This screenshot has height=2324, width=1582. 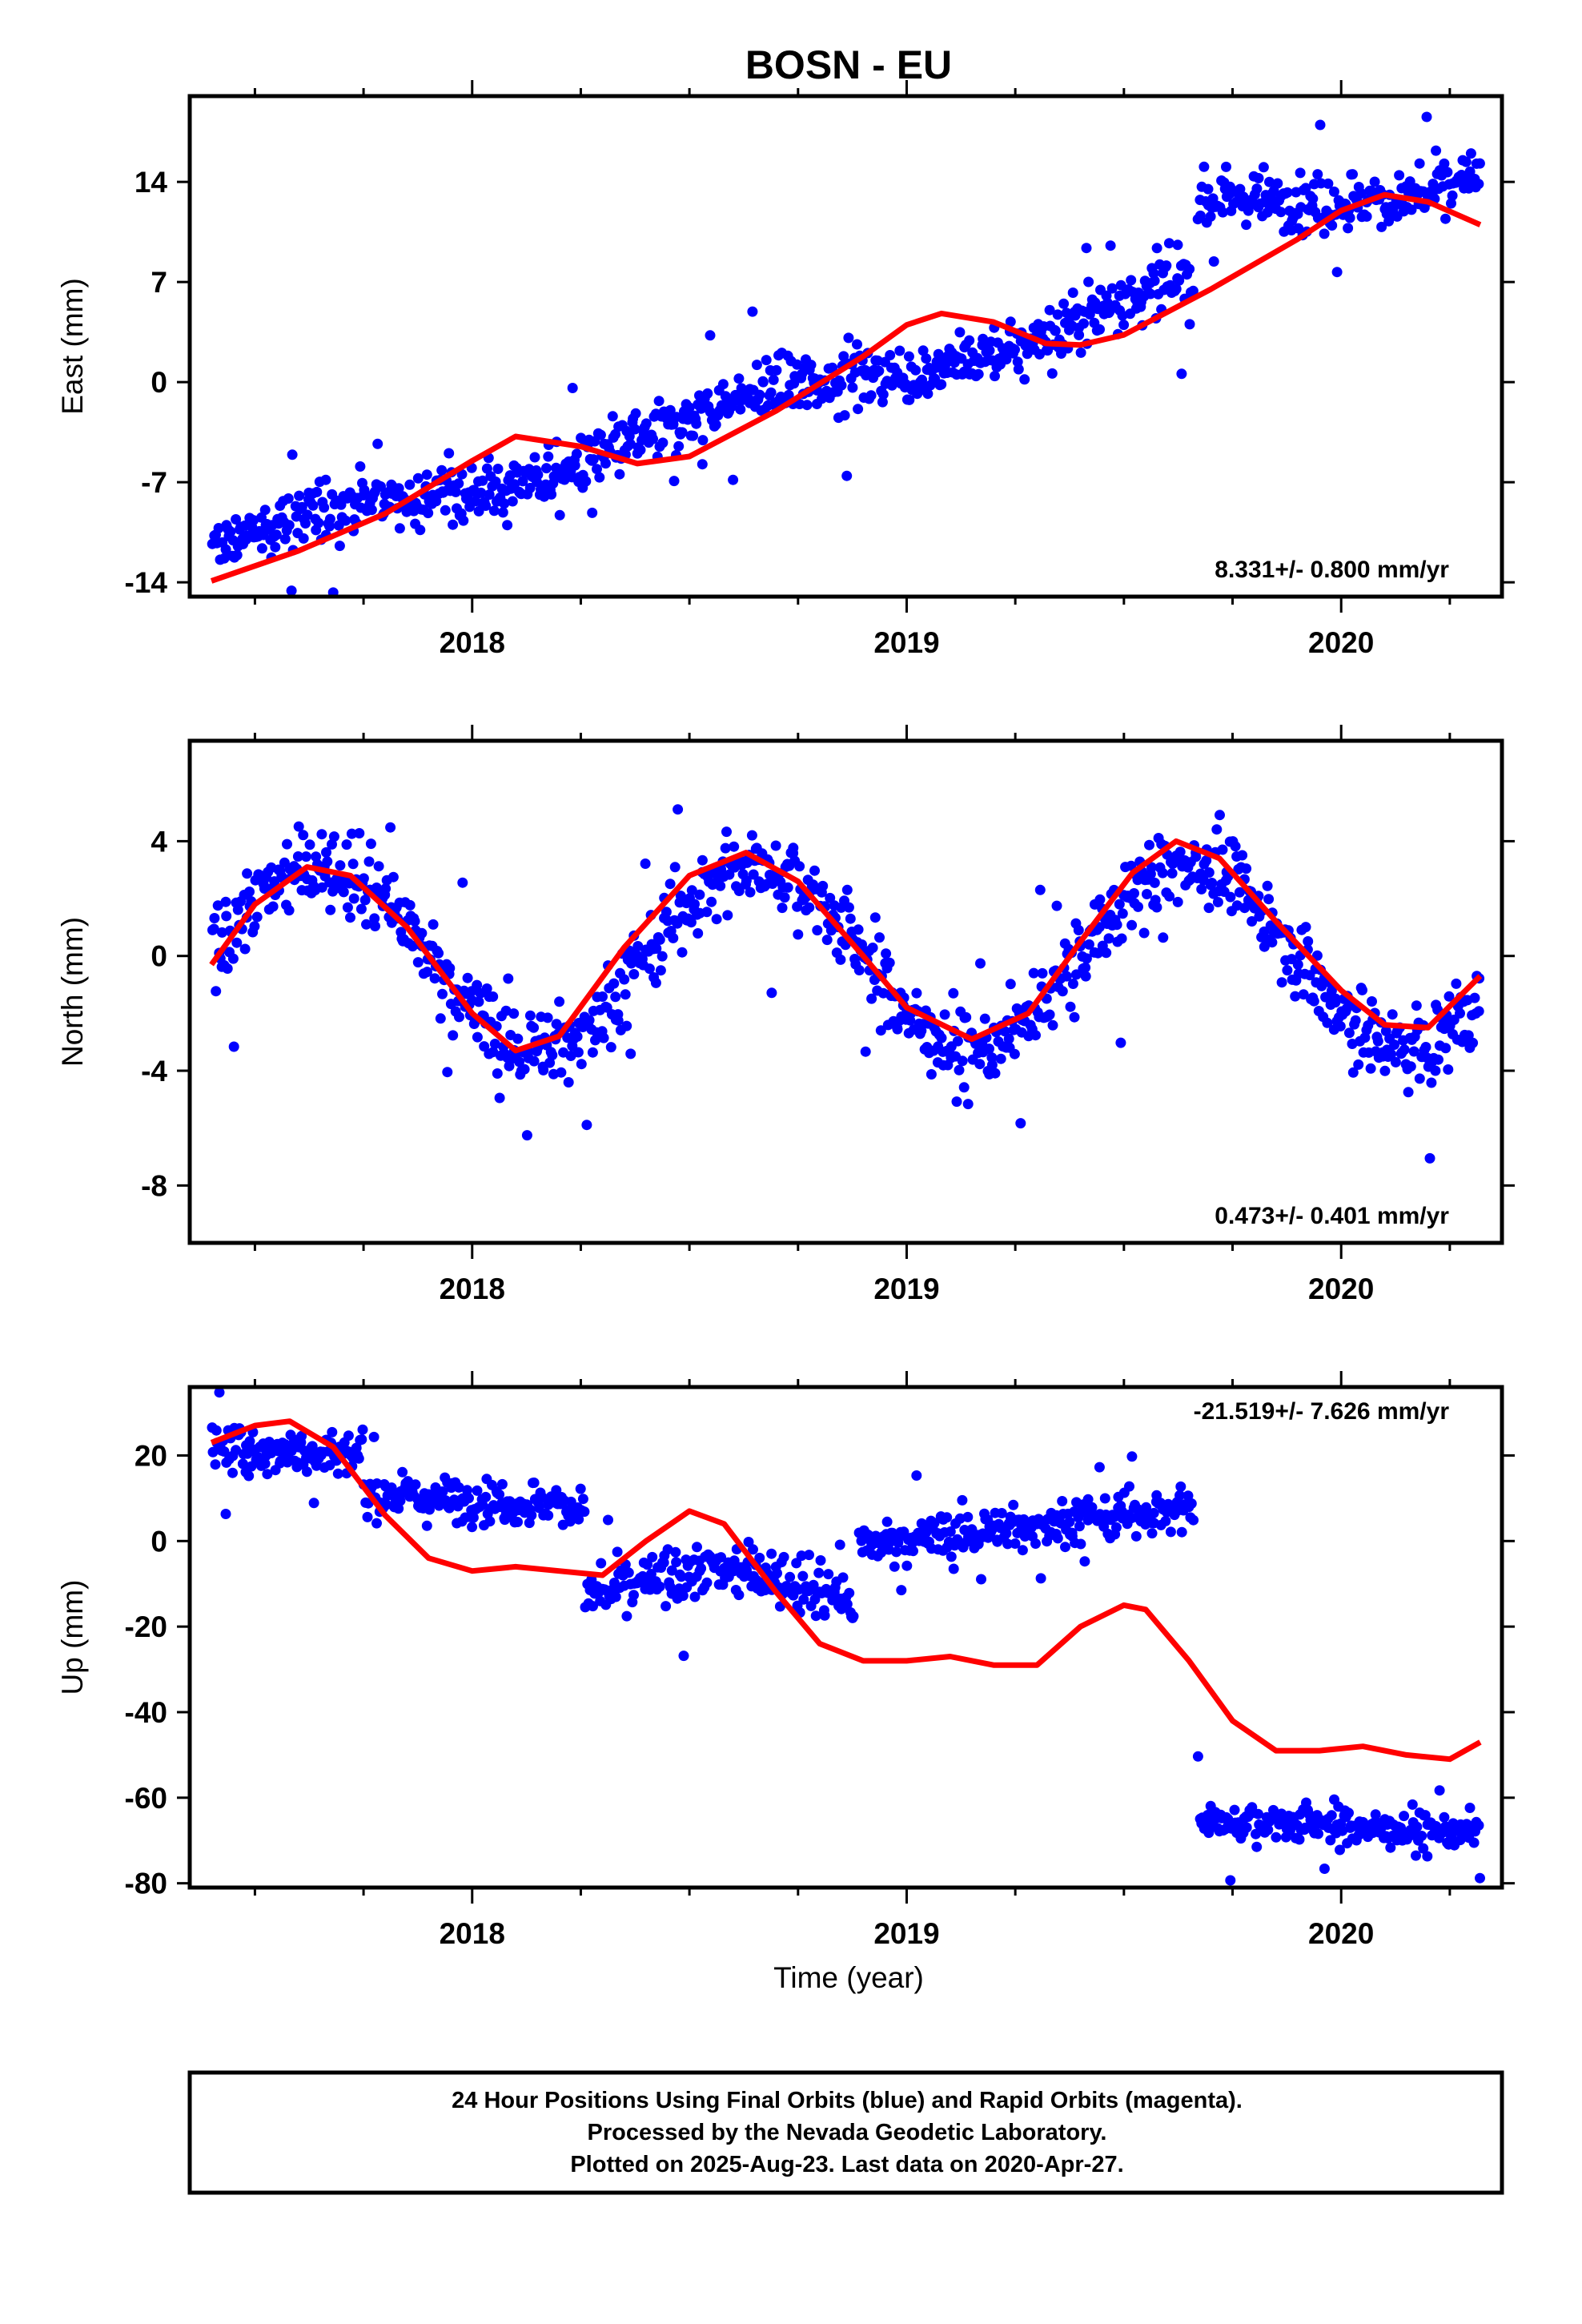 I want to click on model-line, so click(x=846, y=1591).